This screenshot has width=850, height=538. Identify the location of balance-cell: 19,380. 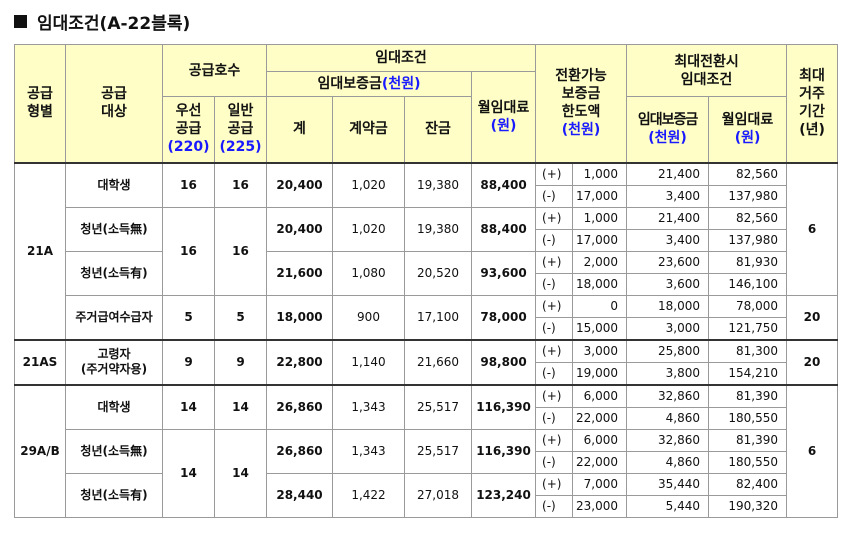
(438, 229).